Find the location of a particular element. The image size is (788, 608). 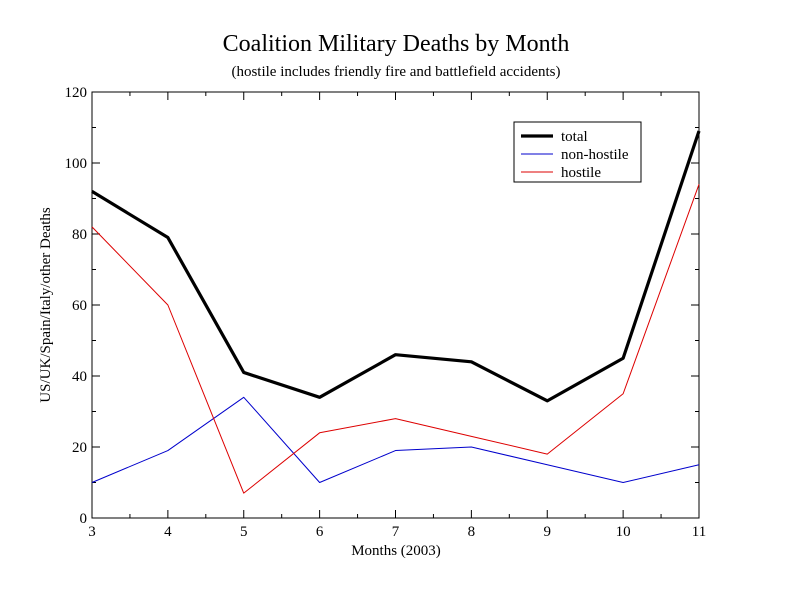

y-tick-label: 40 is located at coordinates (79, 377).